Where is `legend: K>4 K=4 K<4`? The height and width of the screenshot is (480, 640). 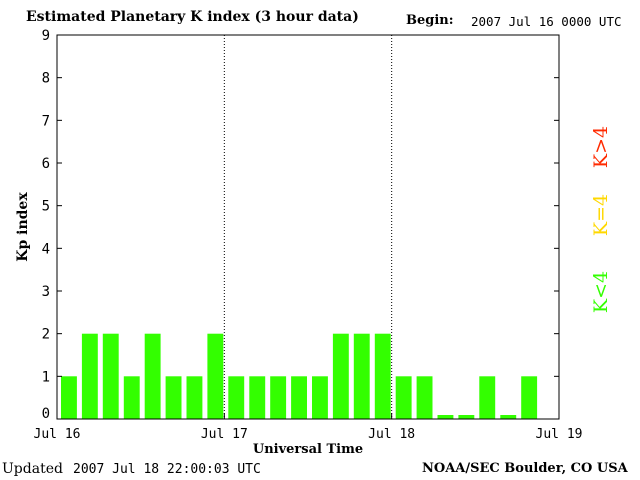 legend: K>4 K=4 K<4 is located at coordinates (601, 219).